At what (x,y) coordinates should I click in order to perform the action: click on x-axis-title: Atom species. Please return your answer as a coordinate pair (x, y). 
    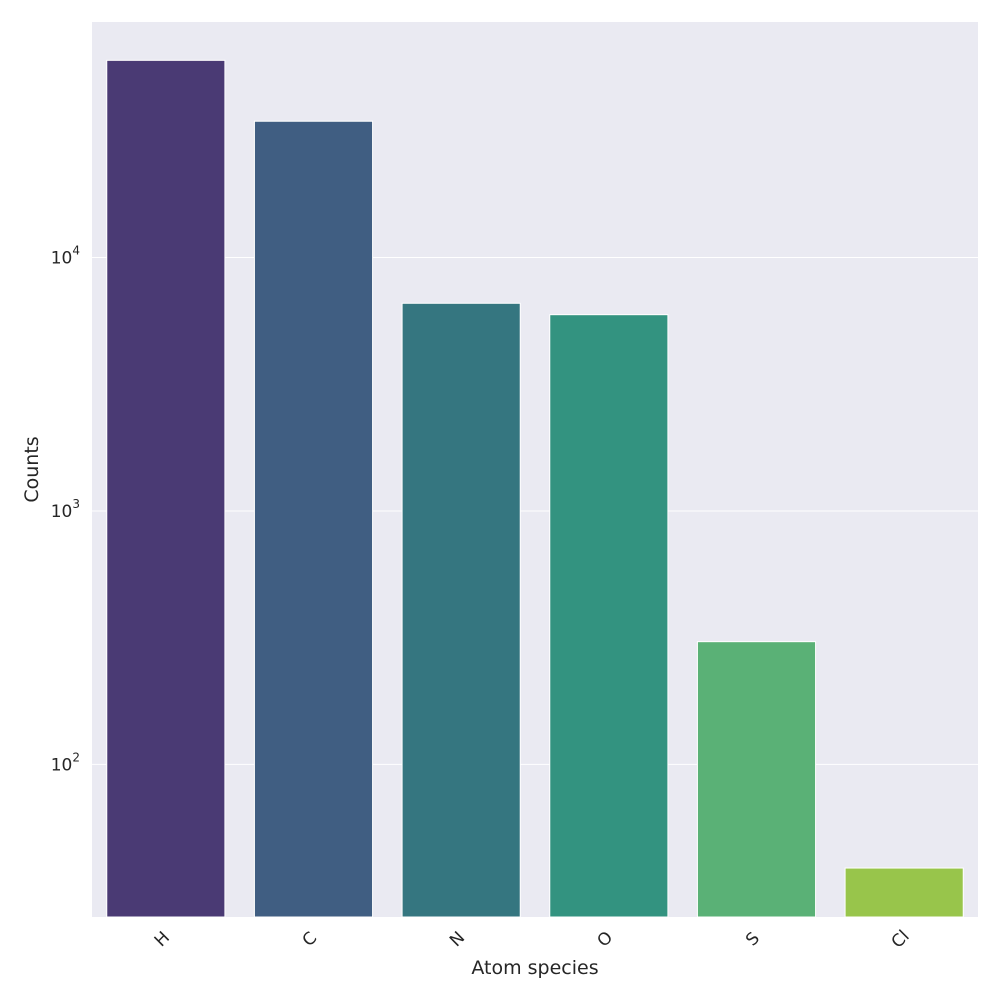
    Looking at the image, I should click on (534, 968).